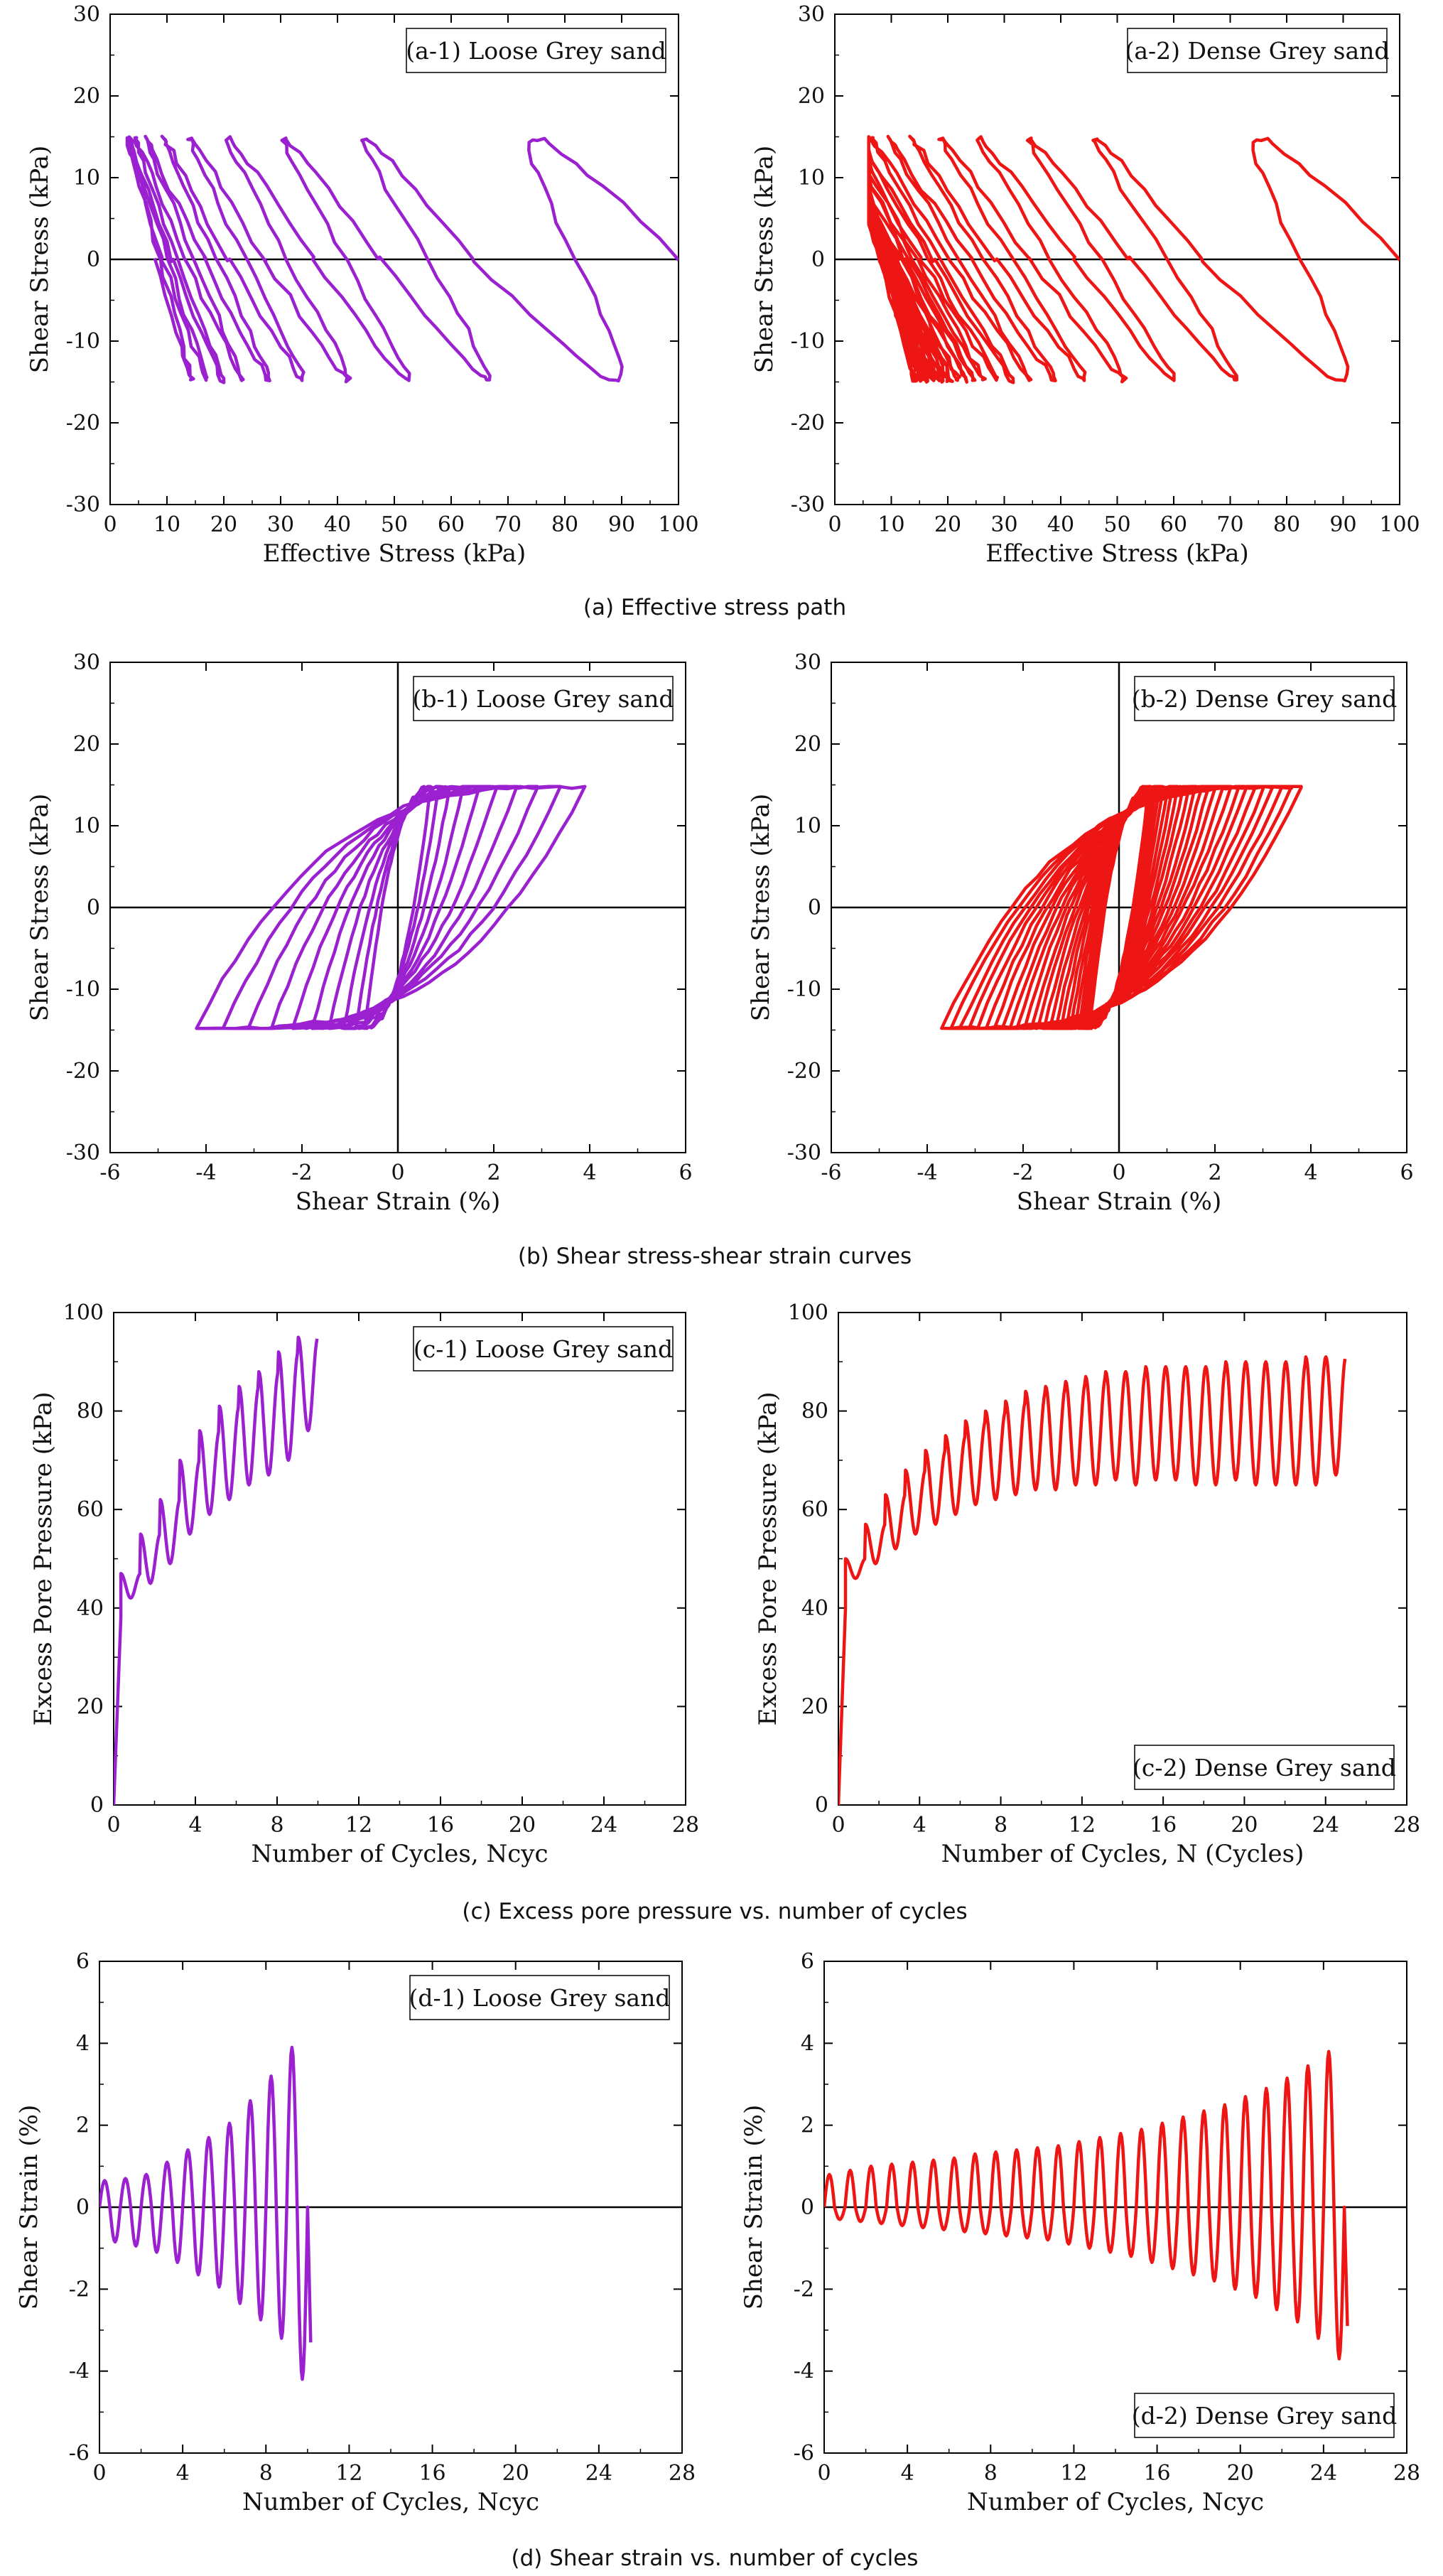  What do you see at coordinates (1122, 1854) in the screenshot?
I see `x-axis-title: Number of Cycles, N (Cycles)` at bounding box center [1122, 1854].